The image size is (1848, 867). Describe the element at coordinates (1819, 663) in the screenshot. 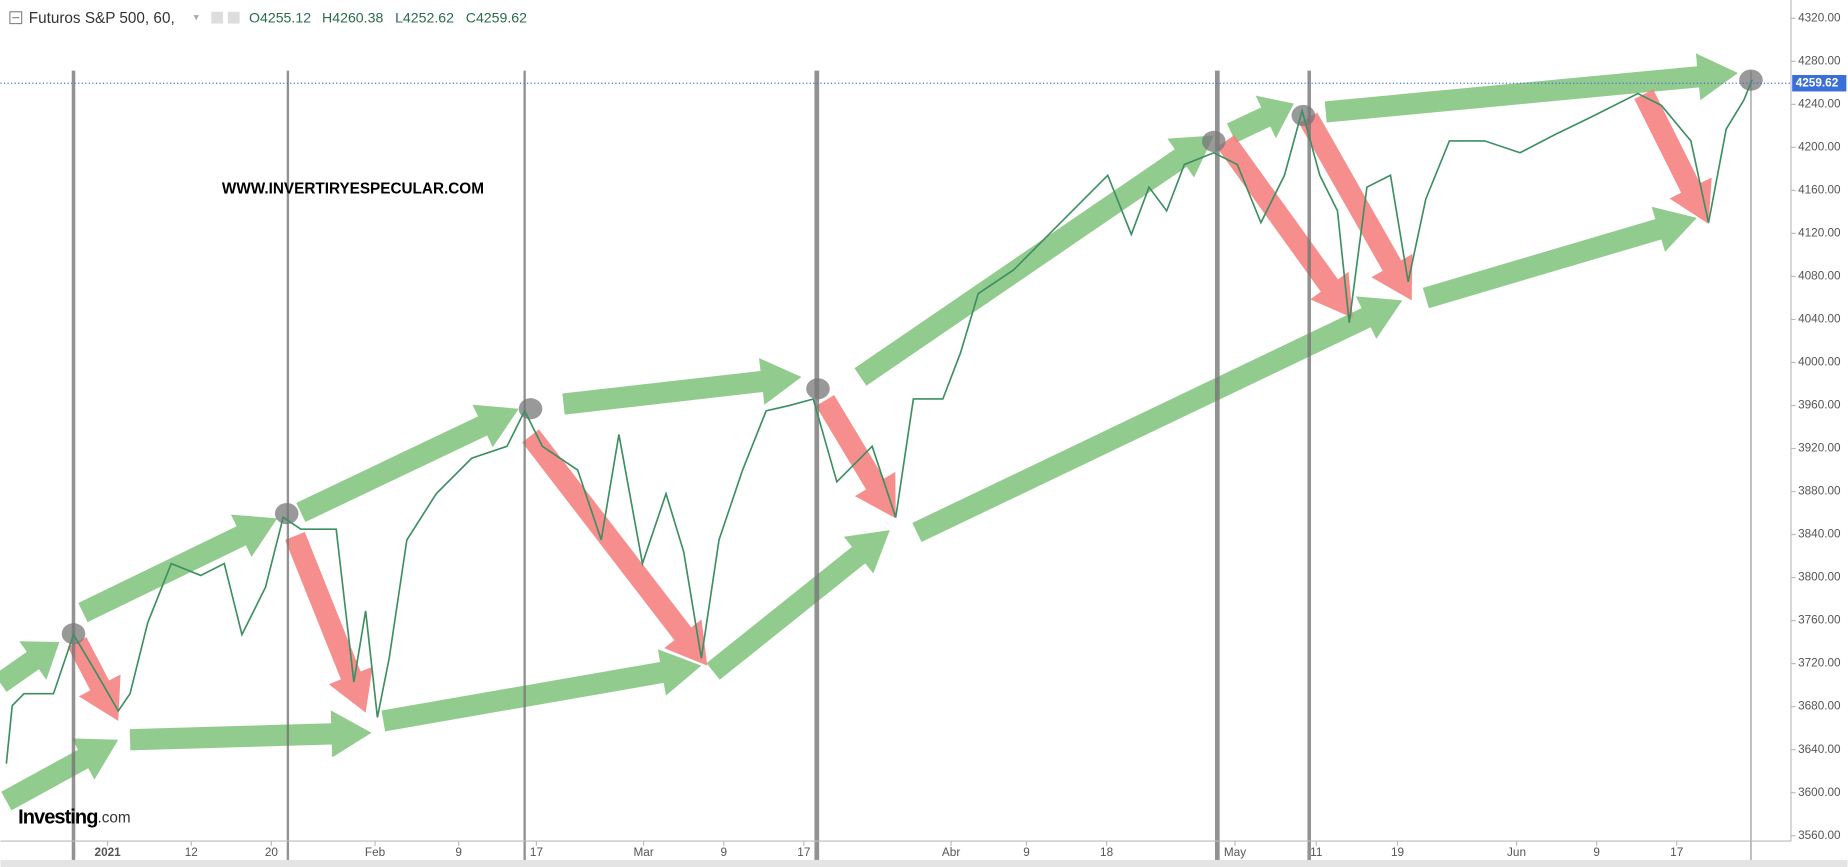

I see `y-tick-label: 3720.00` at that location.